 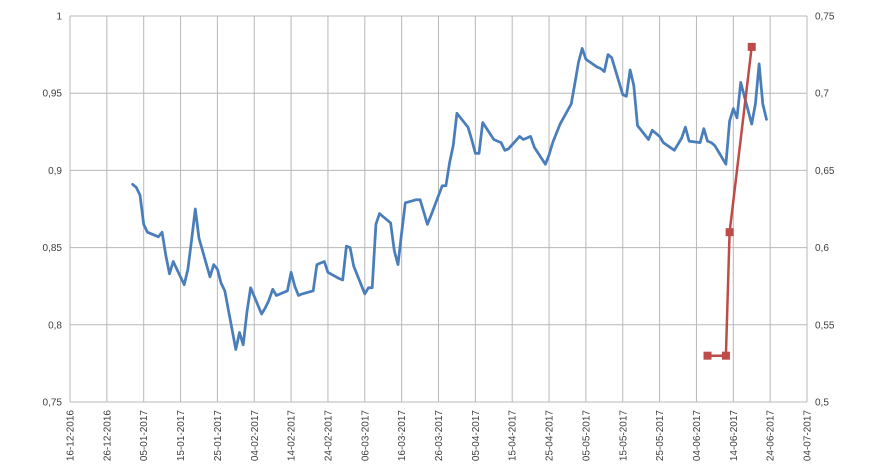 What do you see at coordinates (218, 436) in the screenshot?
I see `x-tick-label: 25-01-2017` at bounding box center [218, 436].